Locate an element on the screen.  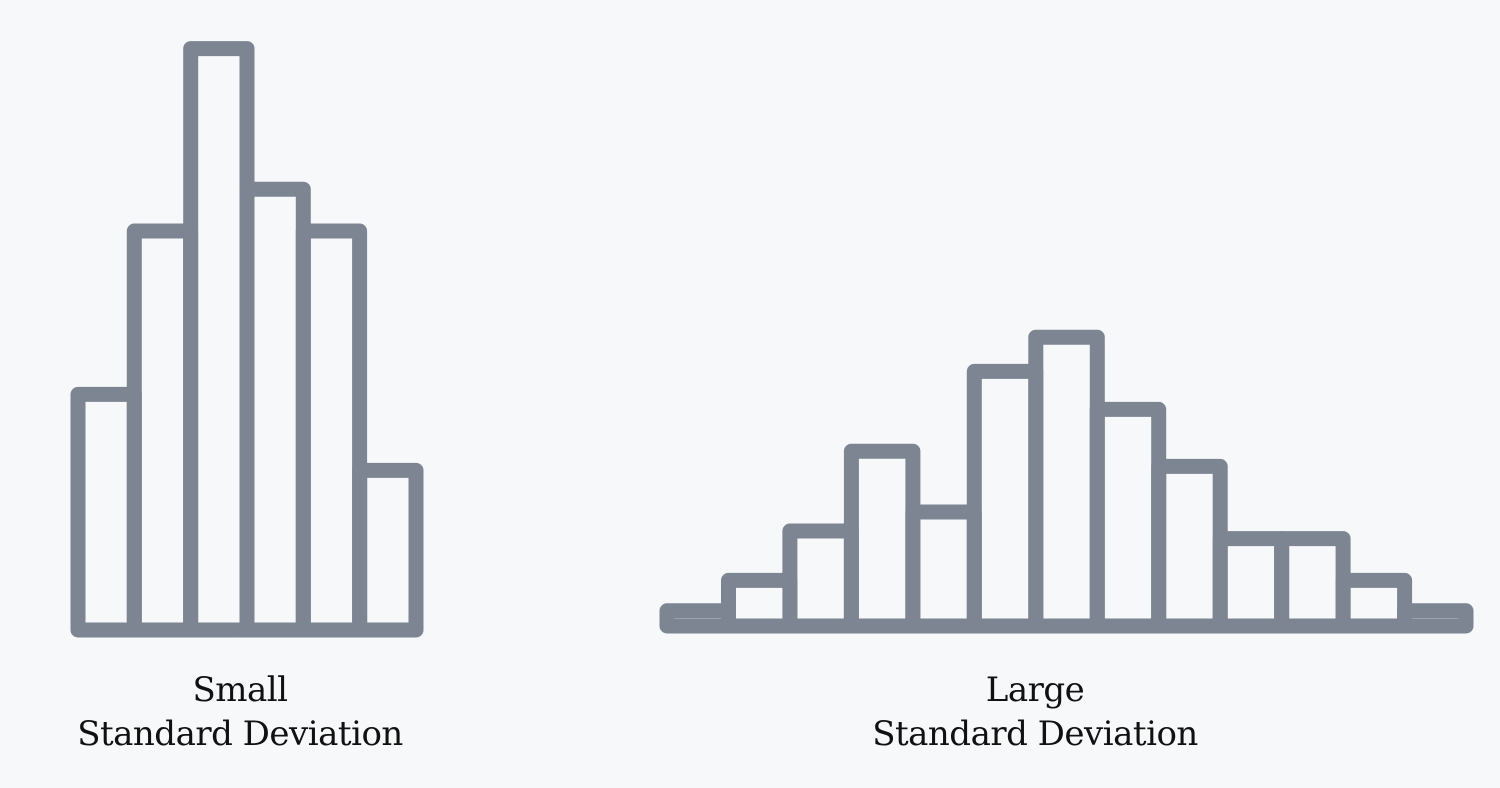
caption-small-line1: Small is located at coordinates (240, 690).